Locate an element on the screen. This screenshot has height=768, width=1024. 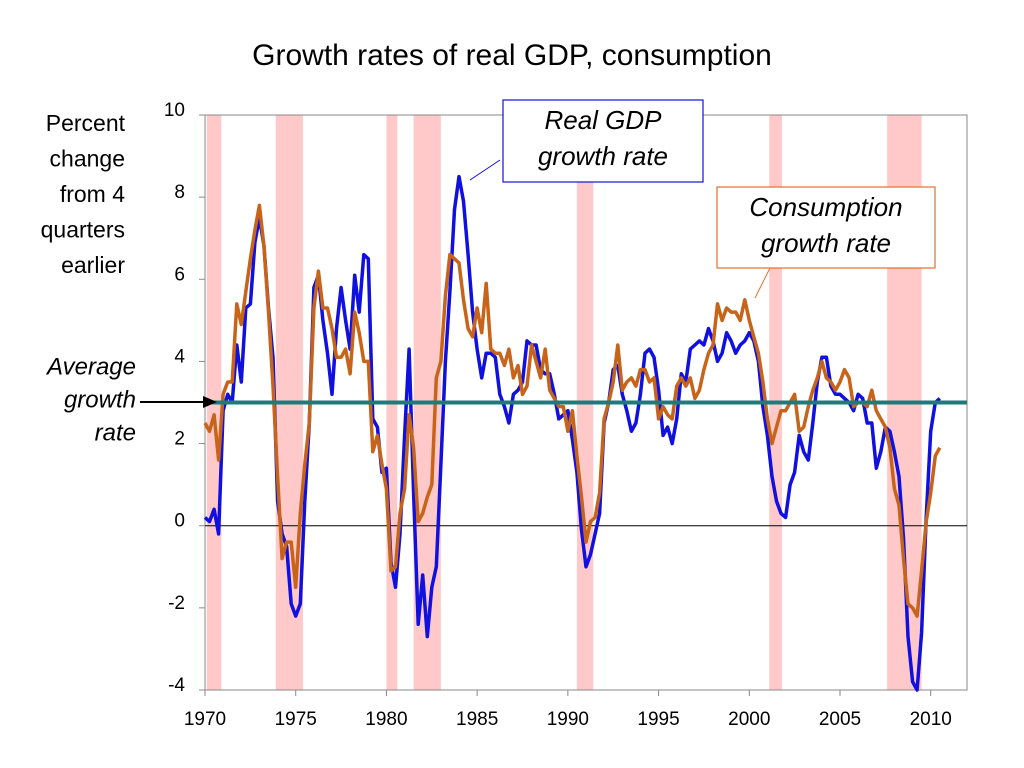
x-tick-label: 1990 is located at coordinates (568, 719).